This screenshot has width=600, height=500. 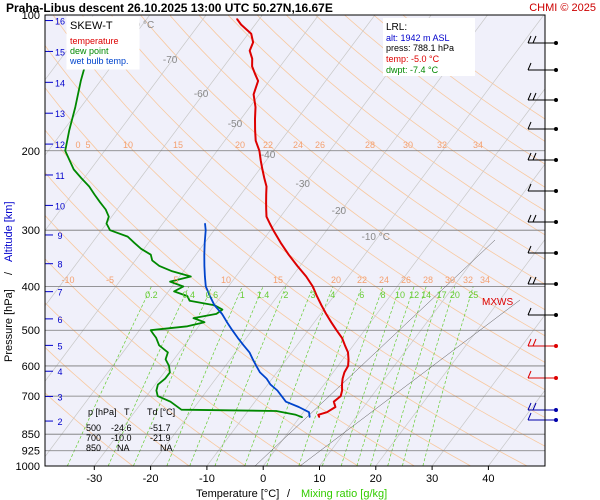 What do you see at coordinates (93, 448) in the screenshot?
I see `table-cell: 850` at bounding box center [93, 448].